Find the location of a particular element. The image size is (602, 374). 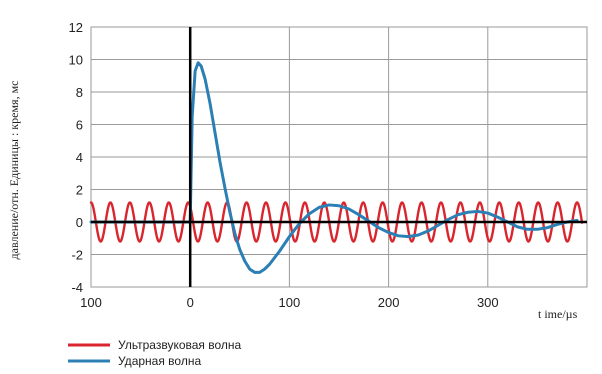

y-axis-title: давление/отн. Единицы : кремя, мс is located at coordinates (14, 170).